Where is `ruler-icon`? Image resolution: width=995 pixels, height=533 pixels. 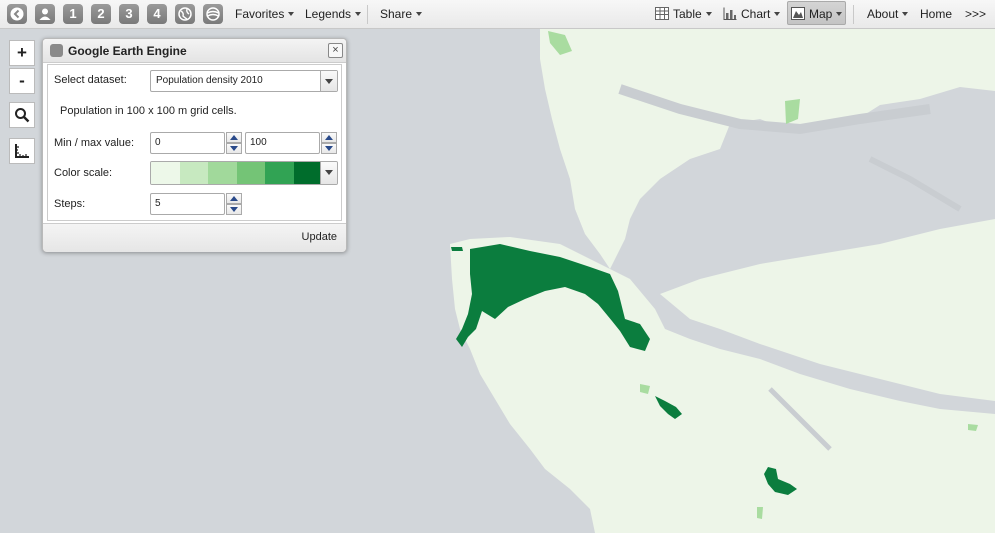
ruler-icon is located at coordinates (22, 151).